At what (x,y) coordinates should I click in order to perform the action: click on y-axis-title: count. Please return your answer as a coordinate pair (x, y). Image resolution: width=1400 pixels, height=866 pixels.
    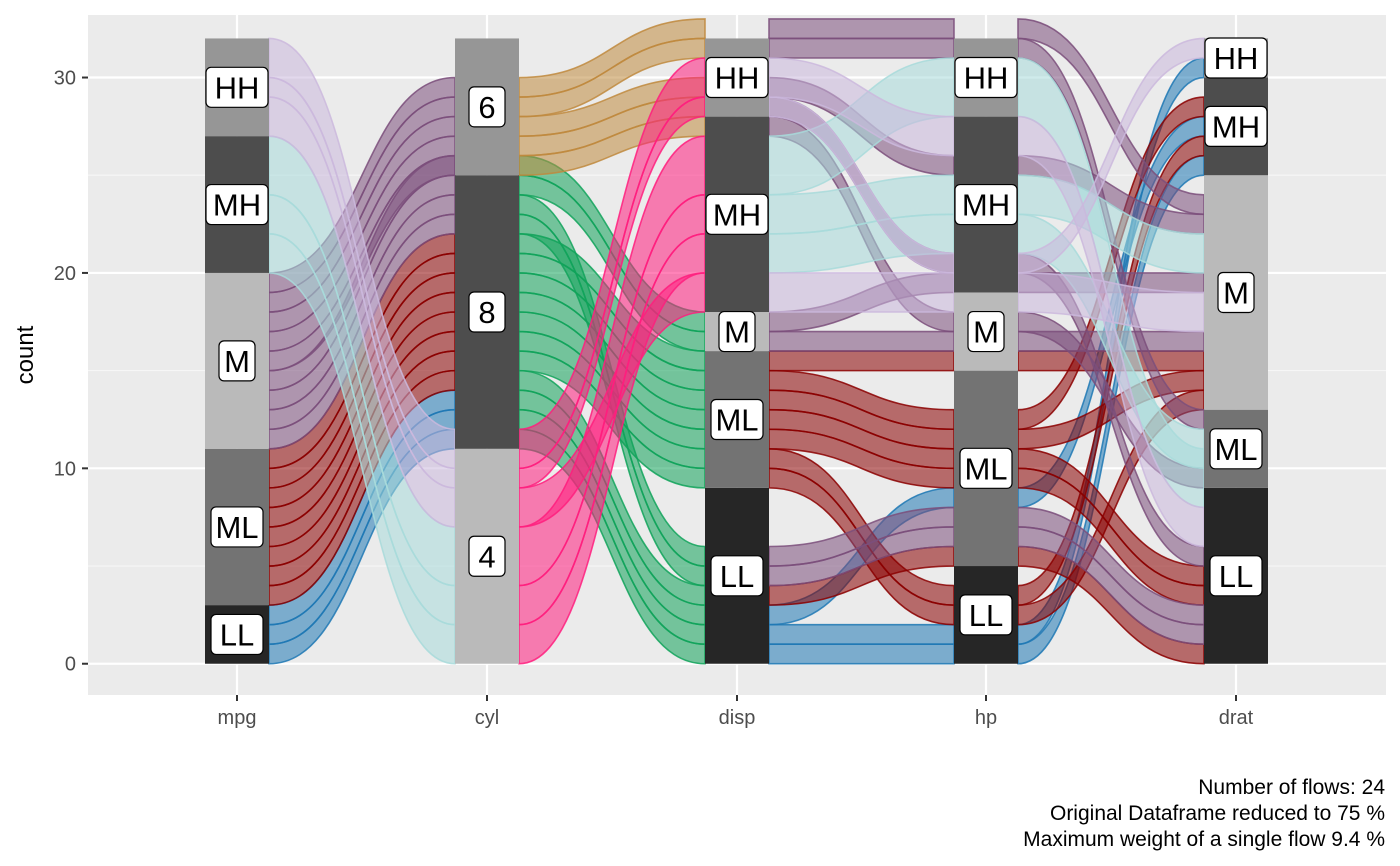
    Looking at the image, I should click on (25, 354).